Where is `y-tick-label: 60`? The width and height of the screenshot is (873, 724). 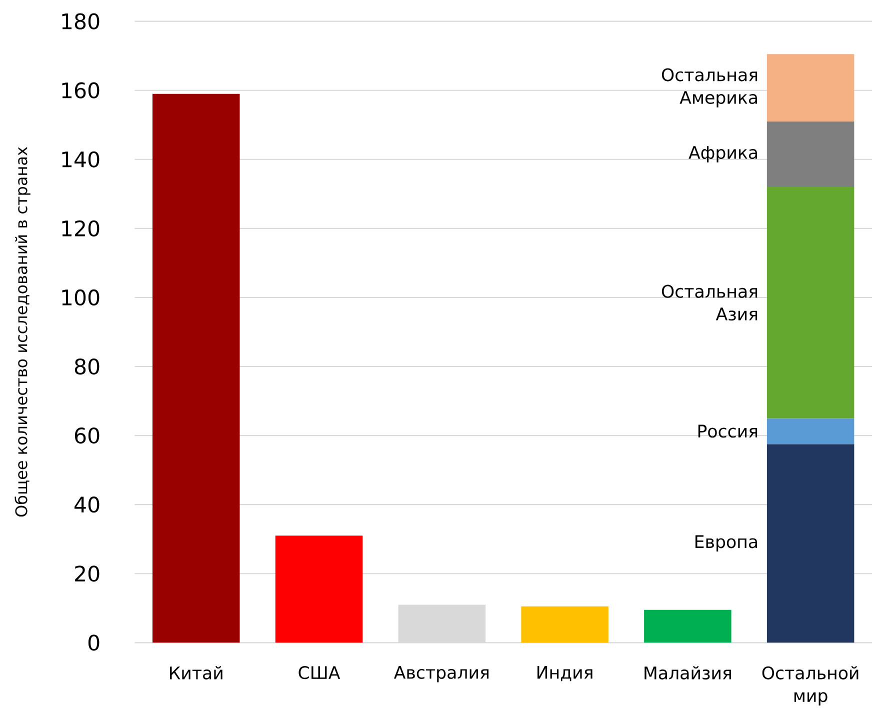
y-tick-label: 60 is located at coordinates (87, 435).